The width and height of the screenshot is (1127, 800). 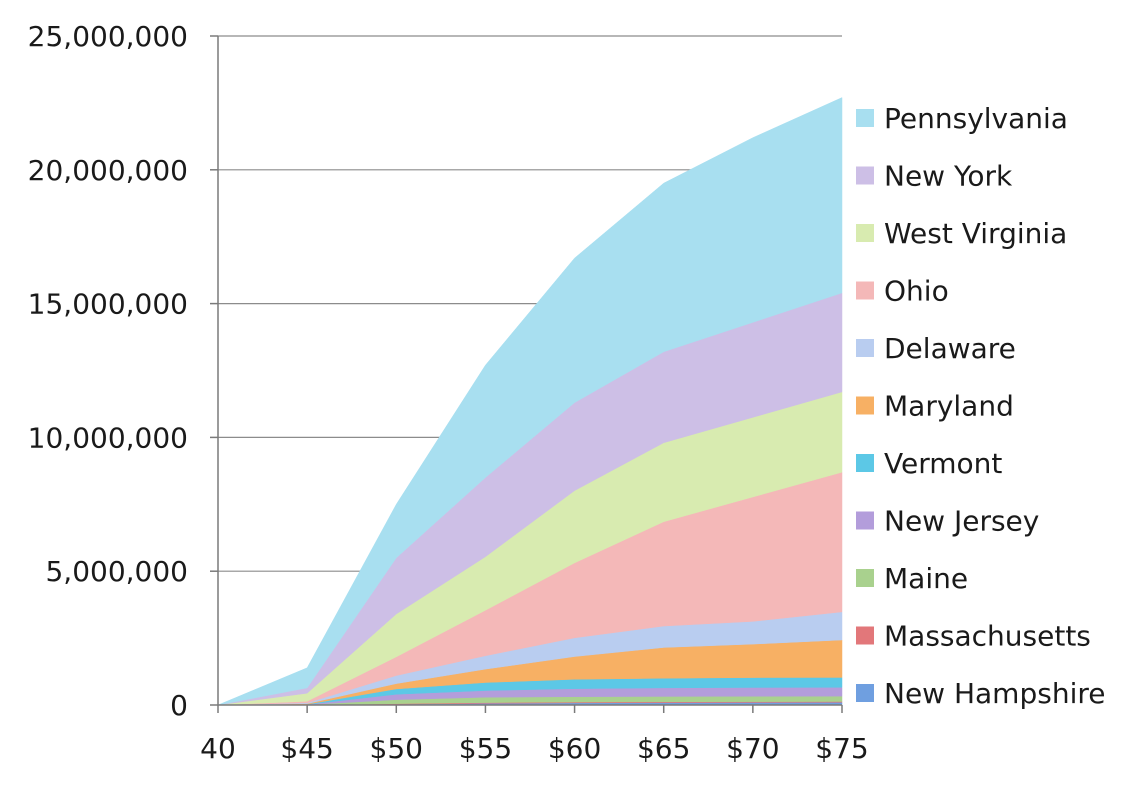 What do you see at coordinates (987, 636) in the screenshot?
I see `legend-label: Massachusetts` at bounding box center [987, 636].